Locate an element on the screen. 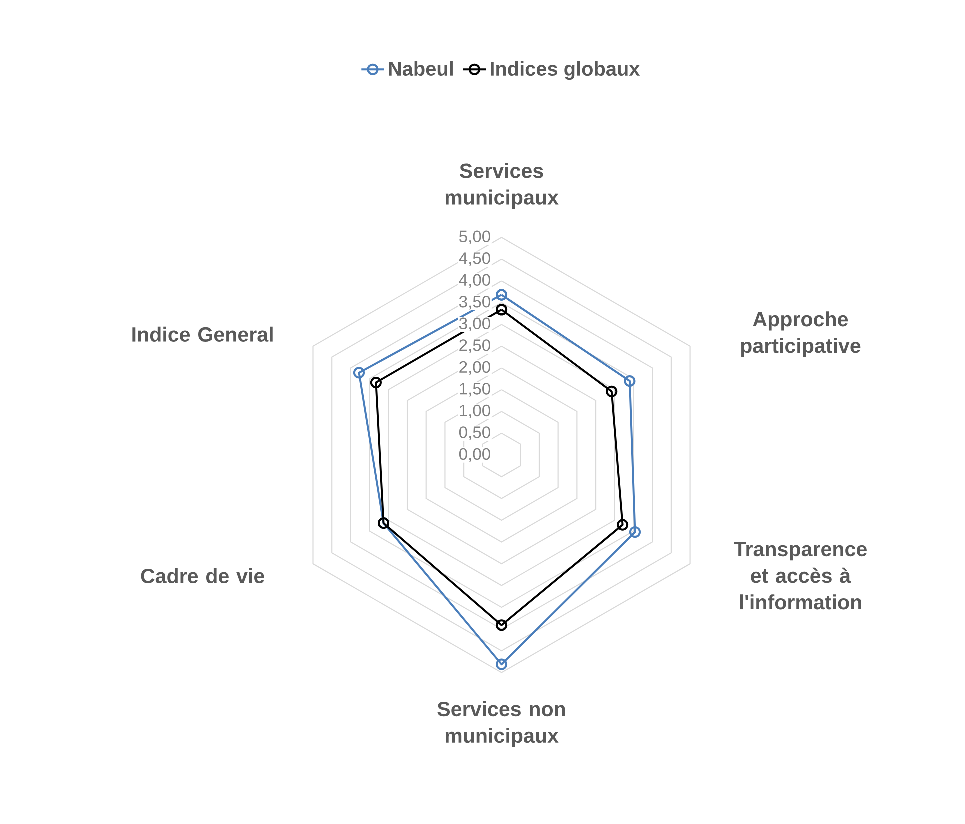 The height and width of the screenshot is (824, 965). y-tick-label: 5,00 is located at coordinates (474, 237).